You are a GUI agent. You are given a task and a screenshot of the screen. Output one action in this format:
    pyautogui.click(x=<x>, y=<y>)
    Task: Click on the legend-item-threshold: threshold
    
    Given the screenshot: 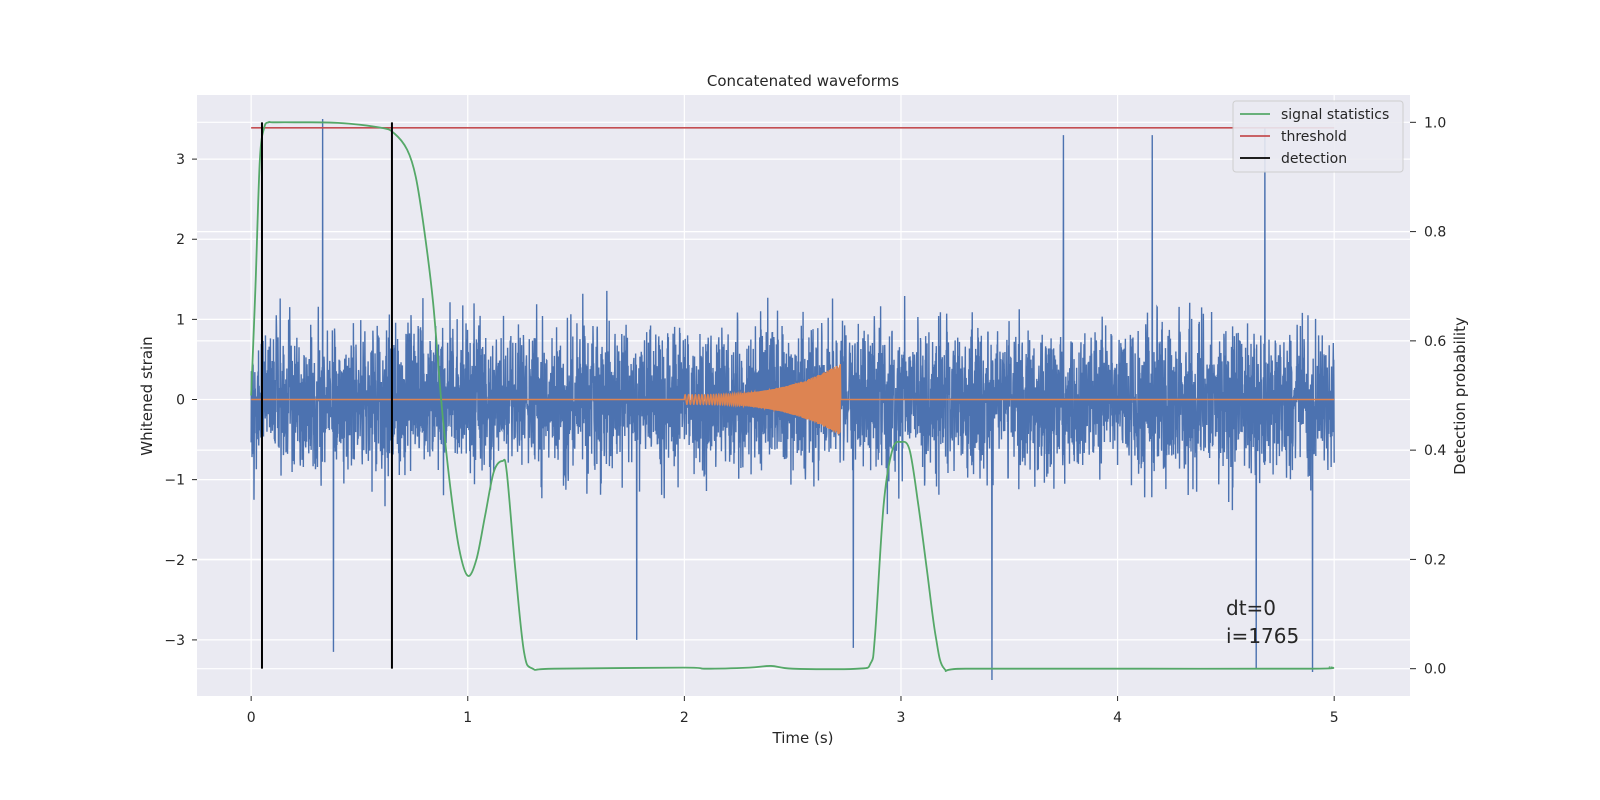 What is the action you would take?
    pyautogui.click(x=1293, y=137)
    